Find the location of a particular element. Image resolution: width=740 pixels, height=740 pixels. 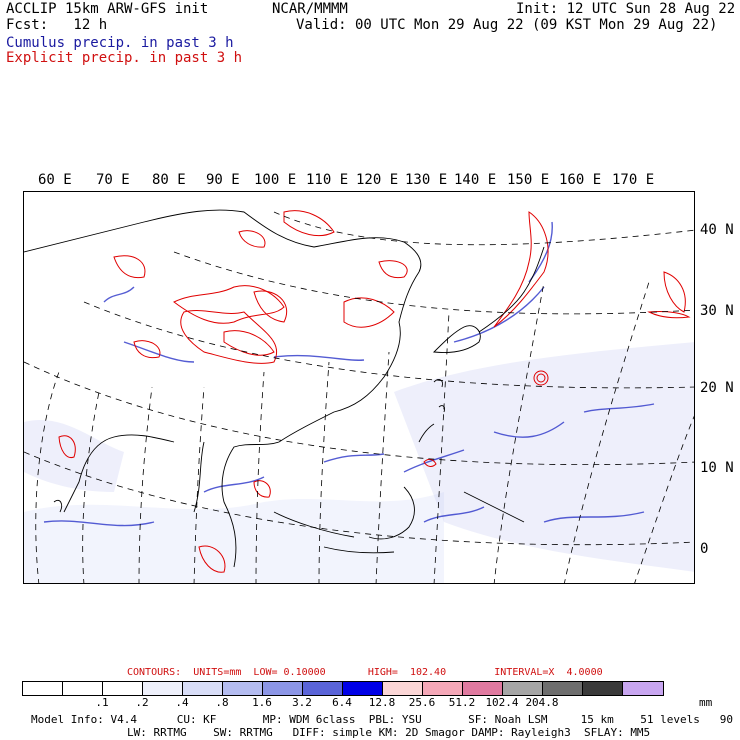

cumulus-legend-label: Cumulus precip. in past 3 h is located at coordinates (120, 43).